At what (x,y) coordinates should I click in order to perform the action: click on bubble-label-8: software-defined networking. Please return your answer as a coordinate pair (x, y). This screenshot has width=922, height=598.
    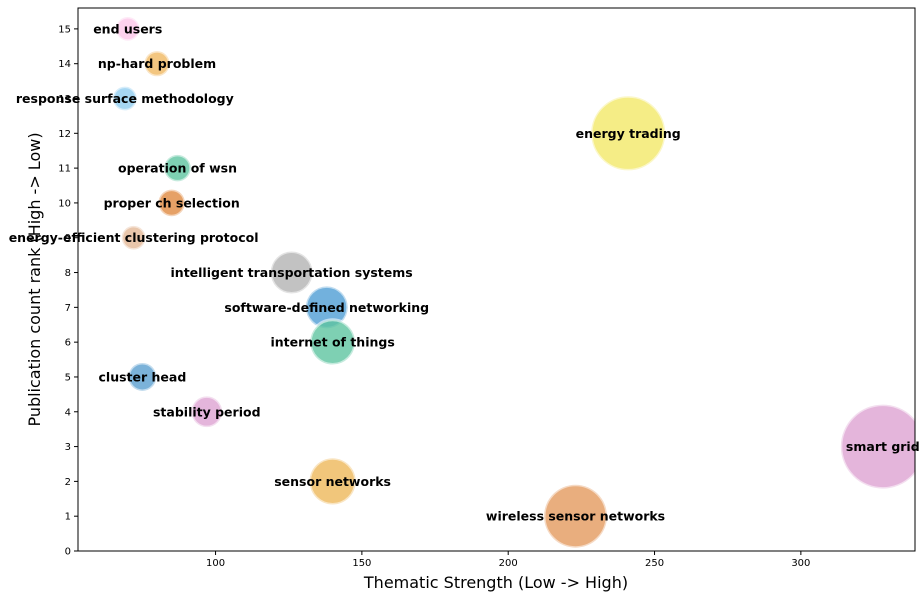
    Looking at the image, I should click on (326, 307).